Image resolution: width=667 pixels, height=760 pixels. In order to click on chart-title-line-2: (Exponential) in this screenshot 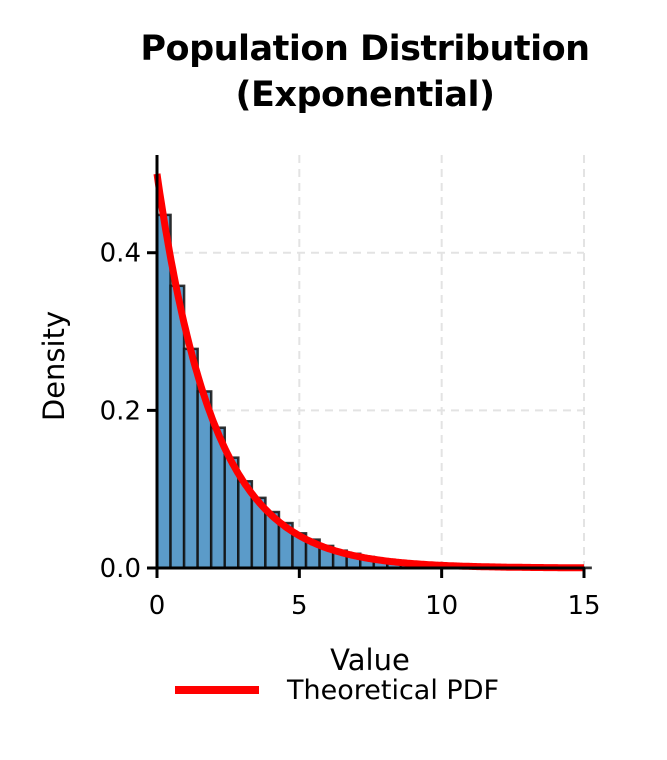, I will do `click(365, 95)`.